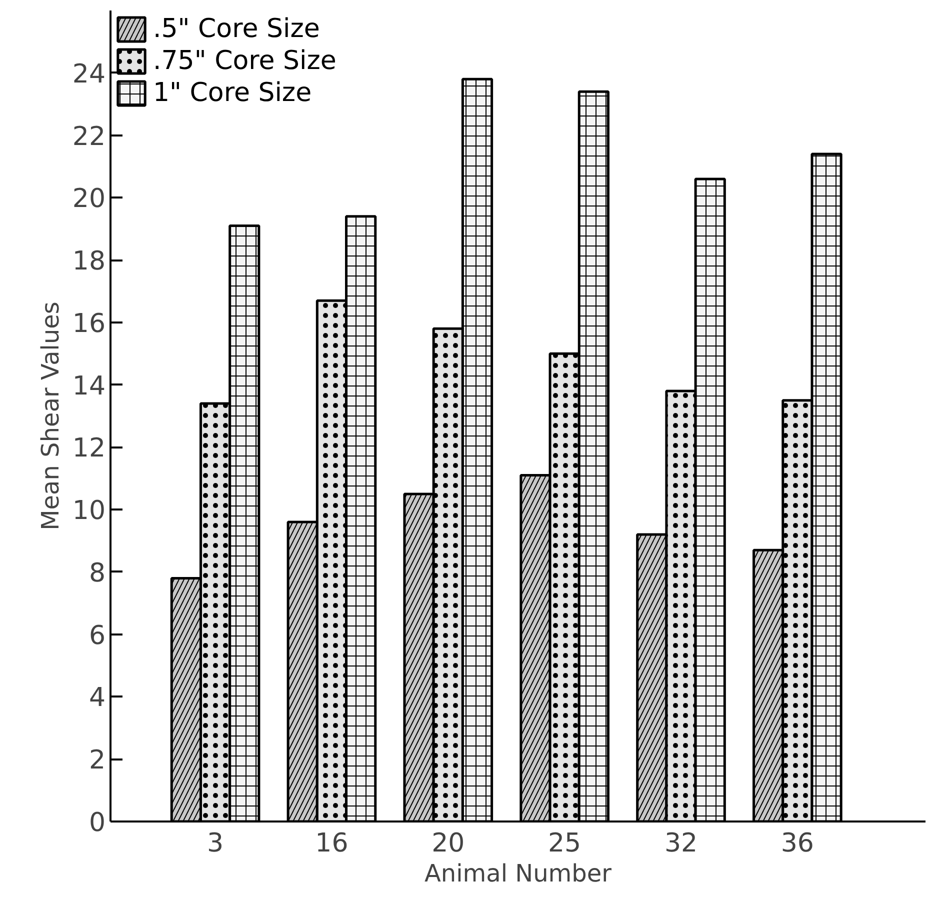 The image size is (938, 899). What do you see at coordinates (331, 843) in the screenshot?
I see `x-tick-label: 16` at bounding box center [331, 843].